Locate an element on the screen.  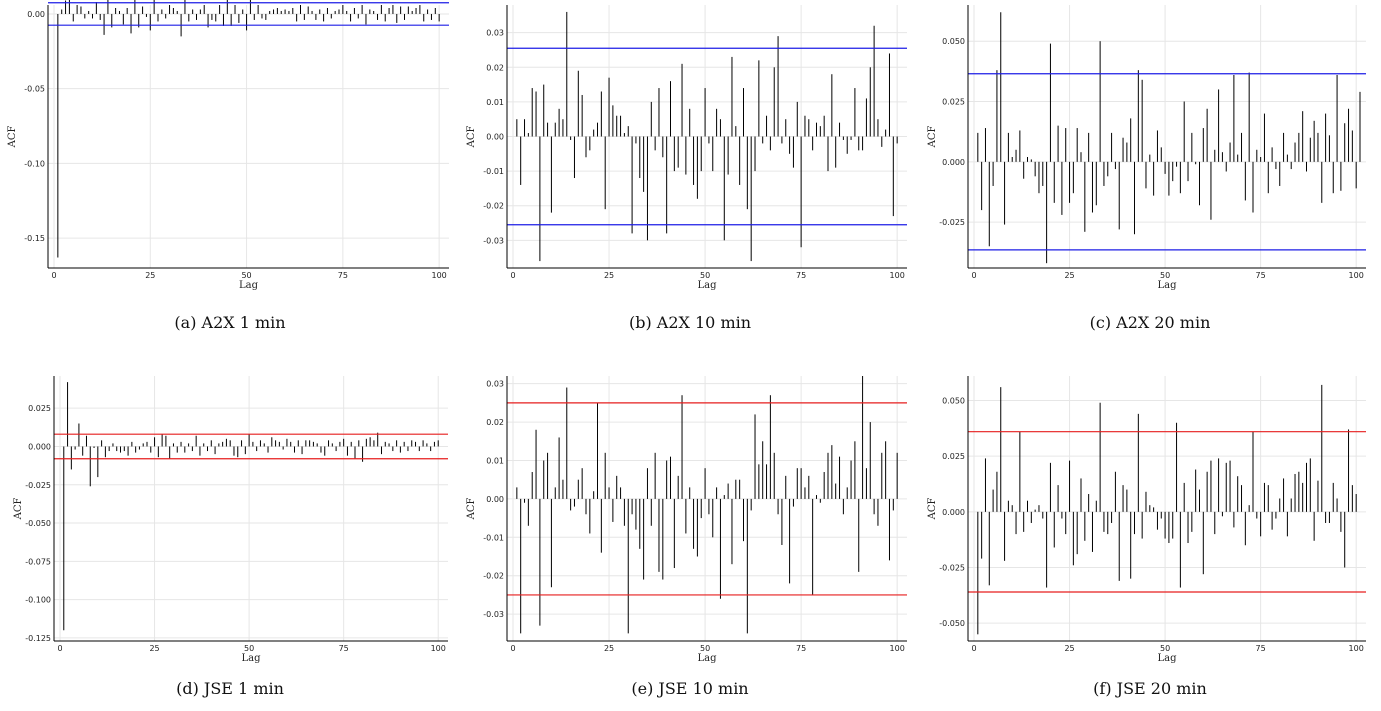
caption-jse-20min: (f) JSE 20 min is located at coordinates (1150, 688).